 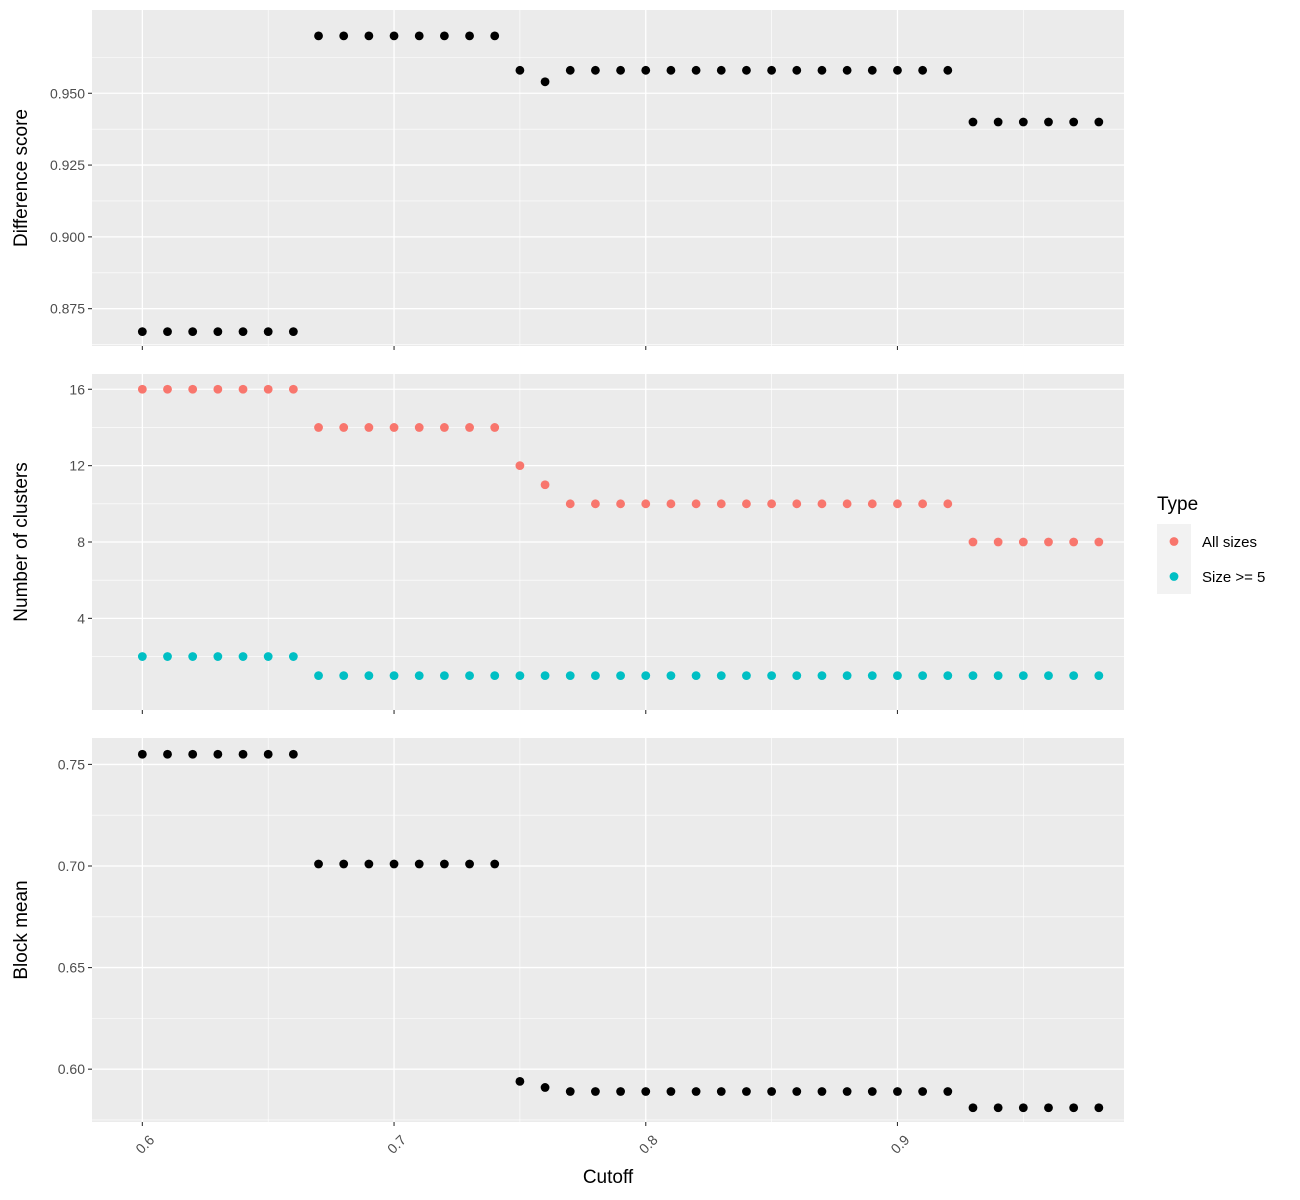 I want to click on legend-key-dot, so click(x=1174, y=541).